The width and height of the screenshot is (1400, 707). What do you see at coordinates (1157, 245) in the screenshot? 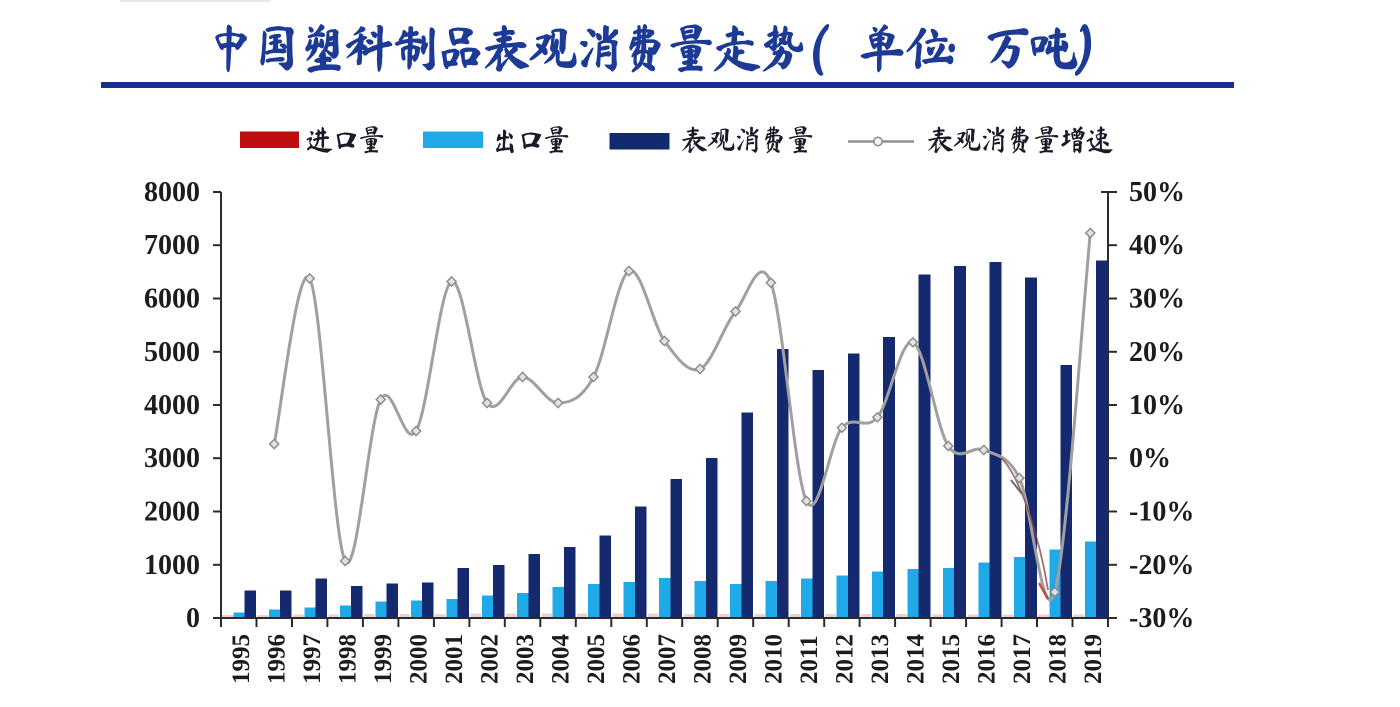
I see `svg-text: 40%` at bounding box center [1157, 245].